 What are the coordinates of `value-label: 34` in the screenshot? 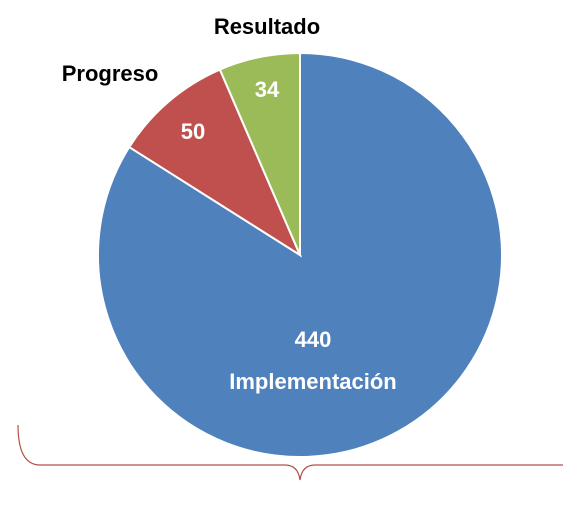 It's located at (267, 89).